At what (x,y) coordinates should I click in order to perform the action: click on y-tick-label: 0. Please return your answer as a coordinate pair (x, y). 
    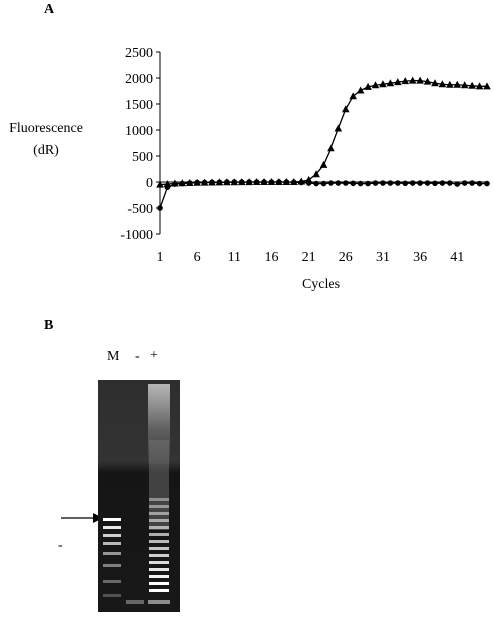
    Looking at the image, I should click on (149, 183).